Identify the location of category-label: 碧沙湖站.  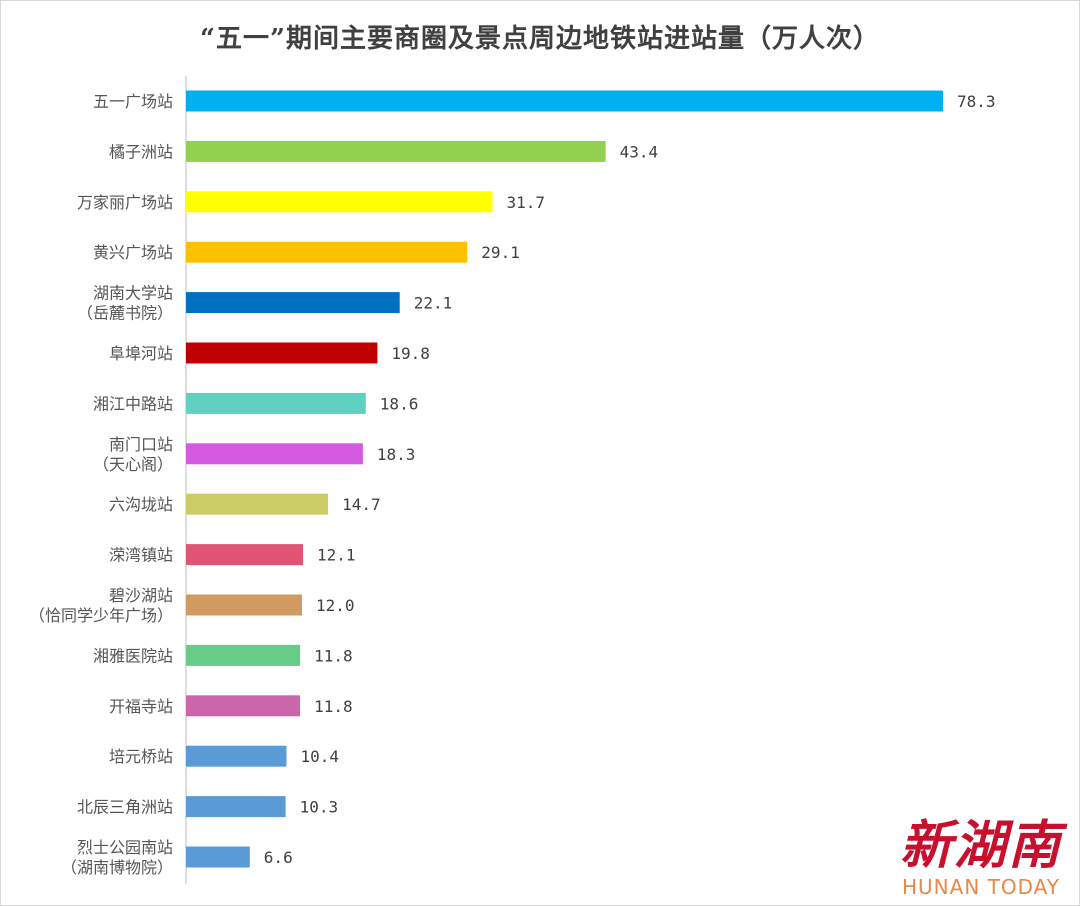
(141, 595).